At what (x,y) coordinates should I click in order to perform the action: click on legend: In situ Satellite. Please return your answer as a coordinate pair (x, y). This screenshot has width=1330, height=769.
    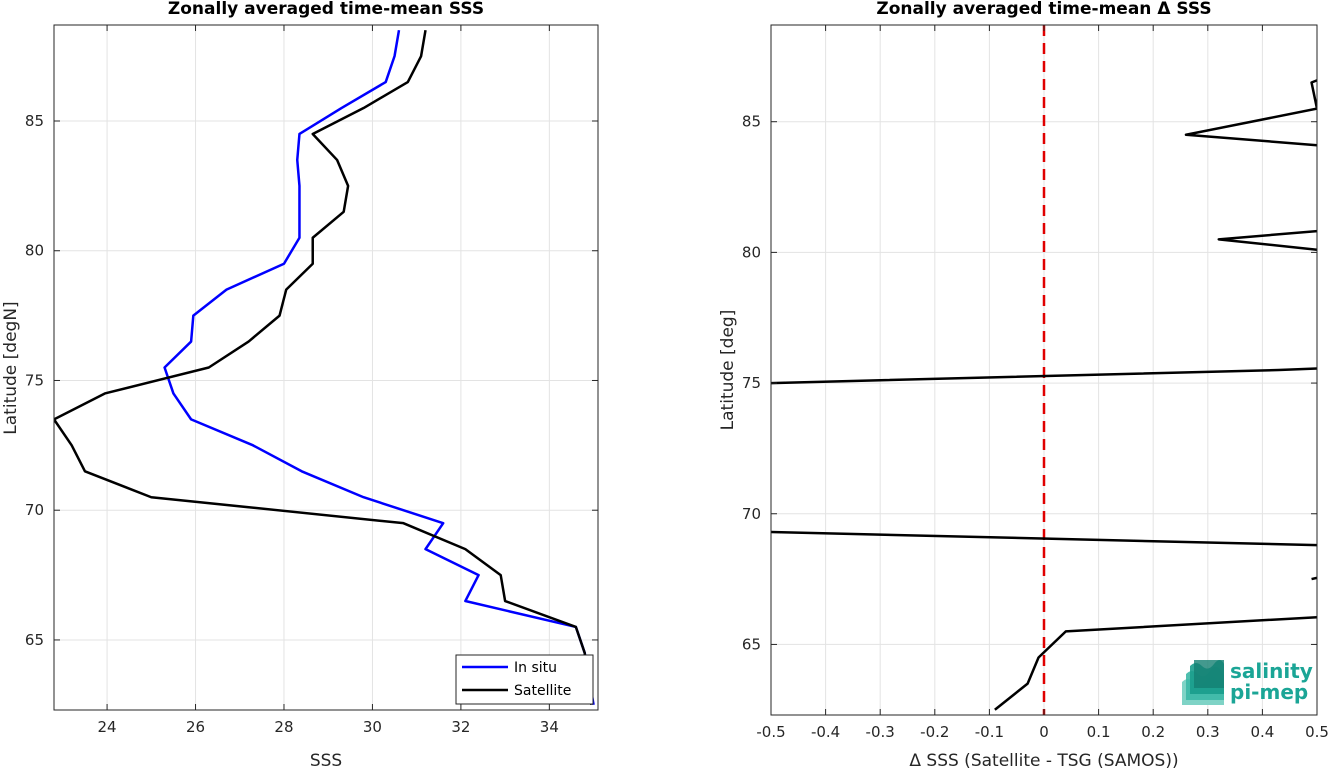
    Looking at the image, I should click on (524, 679).